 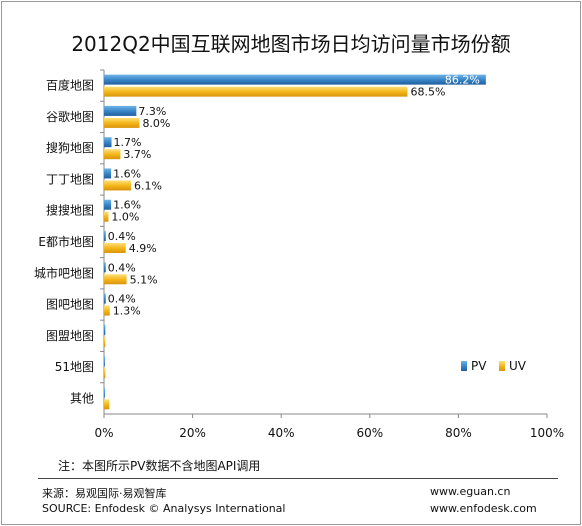 I want to click on category-label: 丁丁地图, so click(x=70, y=179).